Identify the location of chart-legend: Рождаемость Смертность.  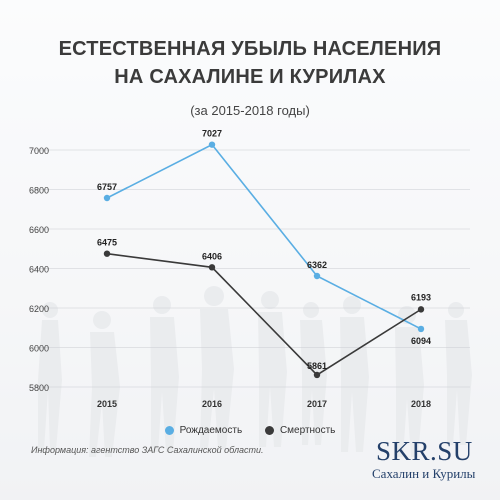
(250, 431).